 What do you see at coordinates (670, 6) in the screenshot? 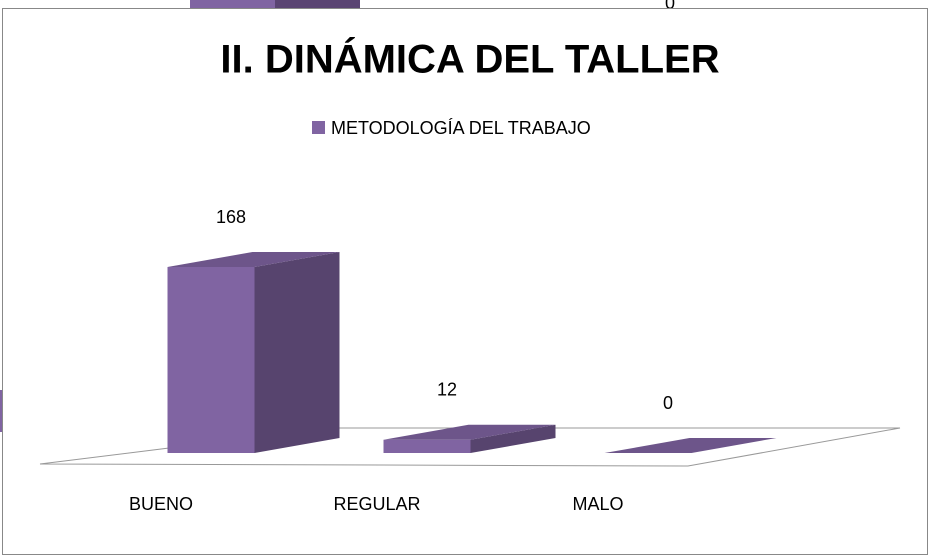
I see `fragment-label: 0` at bounding box center [670, 6].